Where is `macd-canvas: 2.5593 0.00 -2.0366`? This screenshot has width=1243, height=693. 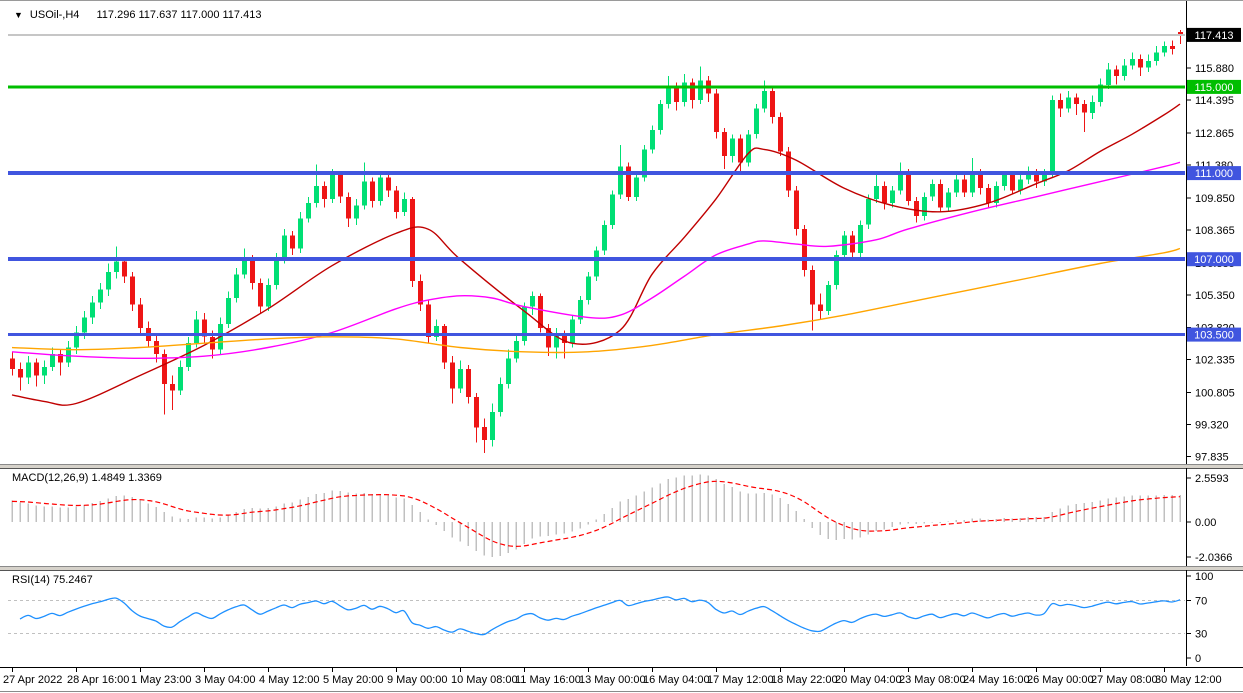 macd-canvas: 2.5593 0.00 -2.0366 is located at coordinates (621, 517).